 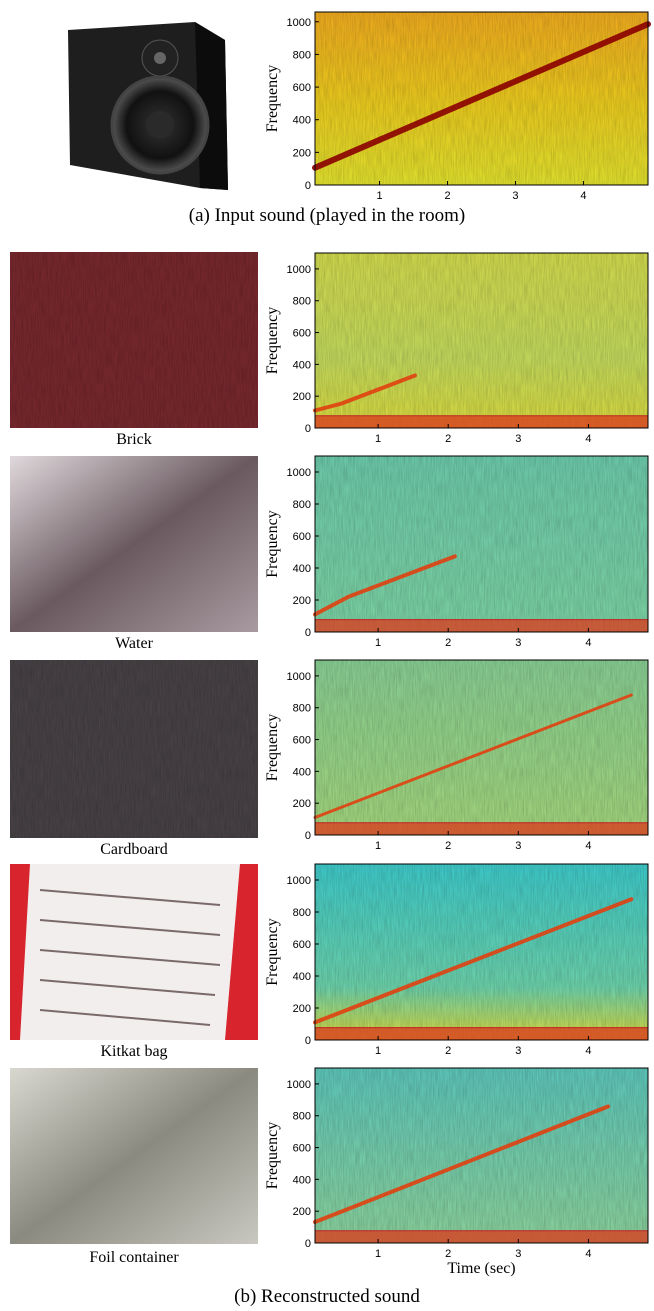 I want to click on image-label: Kitkat bag, so click(x=133, y=1051).